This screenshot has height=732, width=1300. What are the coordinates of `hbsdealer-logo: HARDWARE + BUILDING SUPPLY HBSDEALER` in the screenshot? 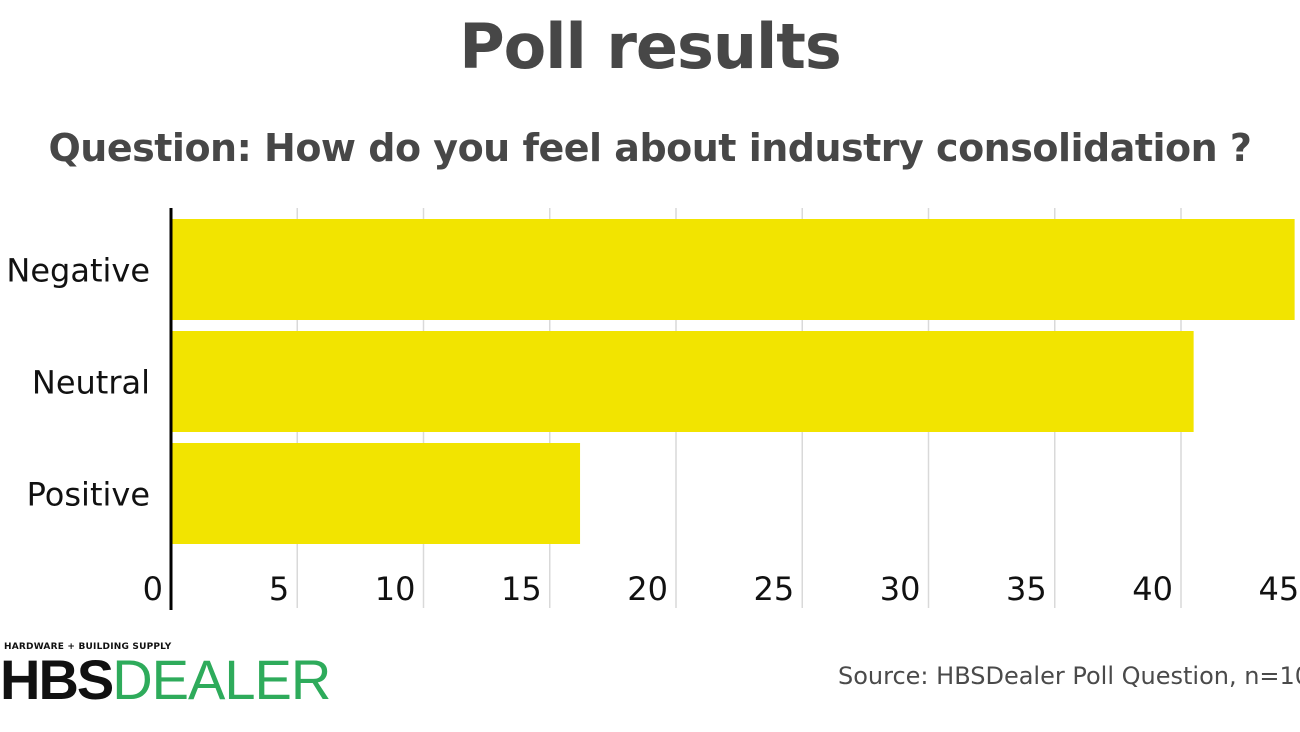 It's located at (170, 677).